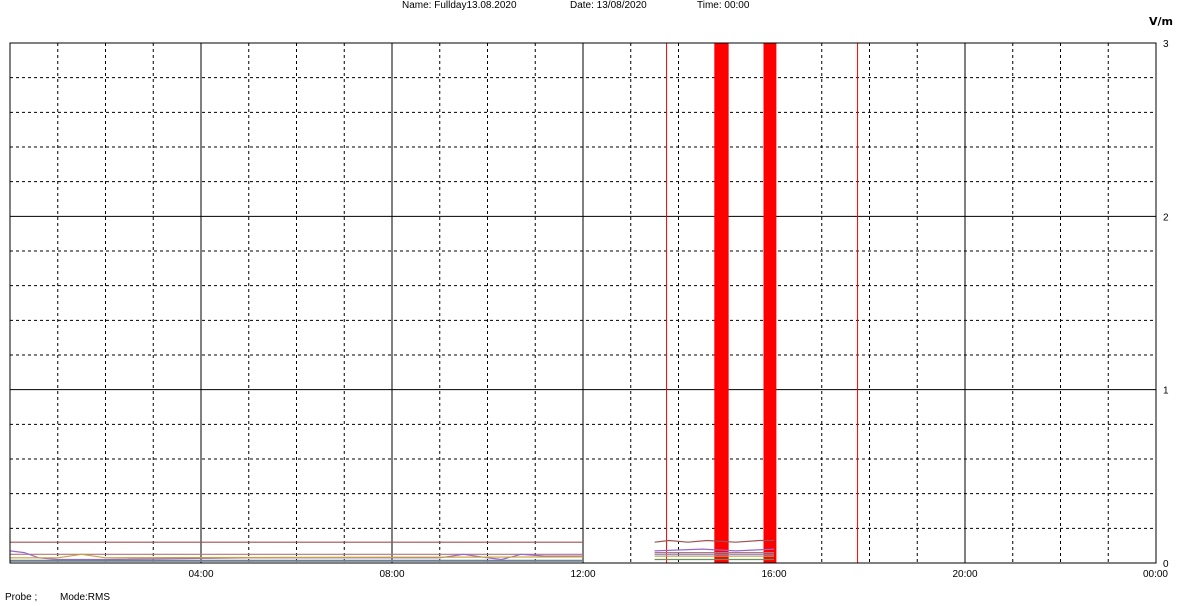 This screenshot has height=606, width=1178. What do you see at coordinates (297, 556) in the screenshot?
I see `series-4-line` at bounding box center [297, 556].